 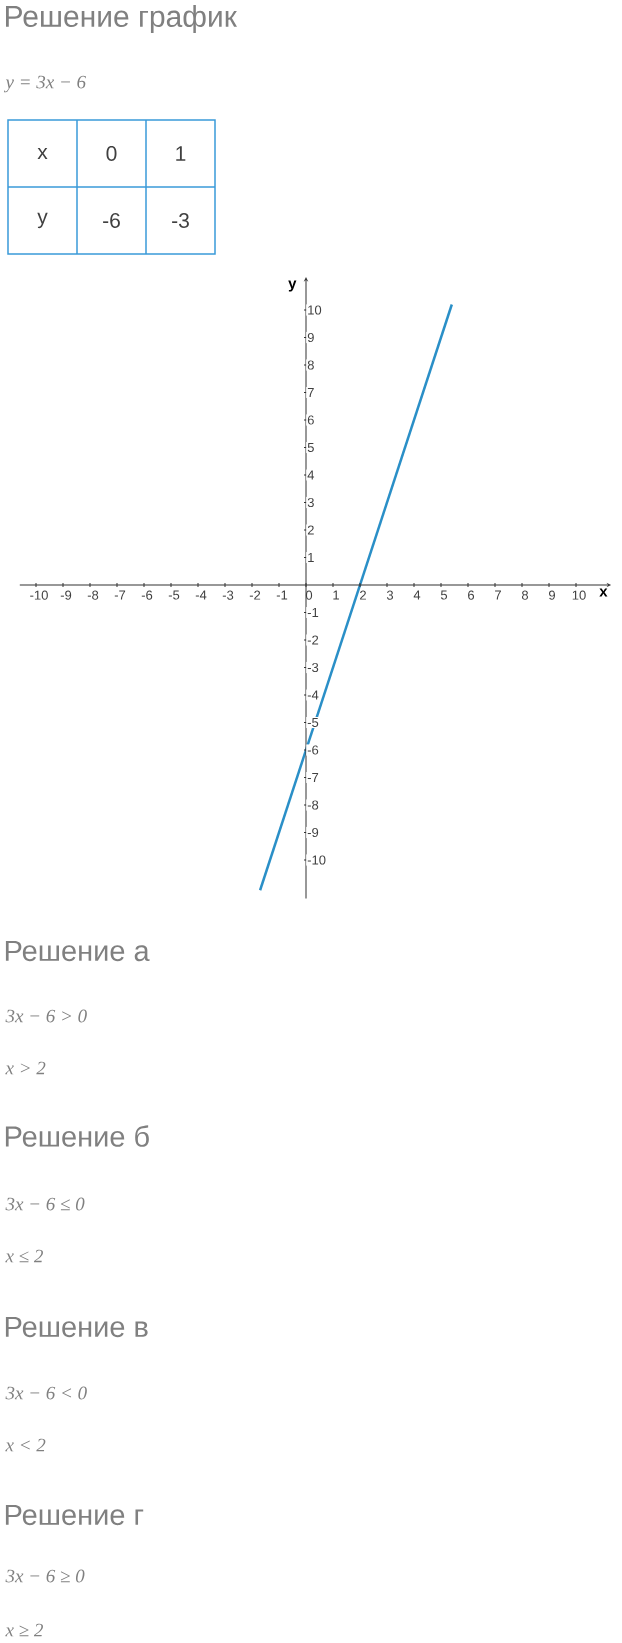 I want to click on y-tick-label: 5, so click(x=310, y=447).